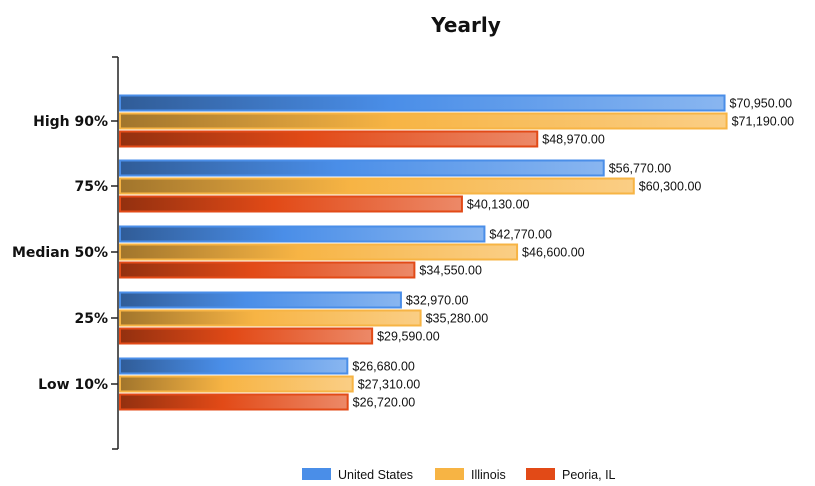 The image size is (815, 486). Describe the element at coordinates (465, 25) in the screenshot. I see `chart-title: Yearly` at that location.